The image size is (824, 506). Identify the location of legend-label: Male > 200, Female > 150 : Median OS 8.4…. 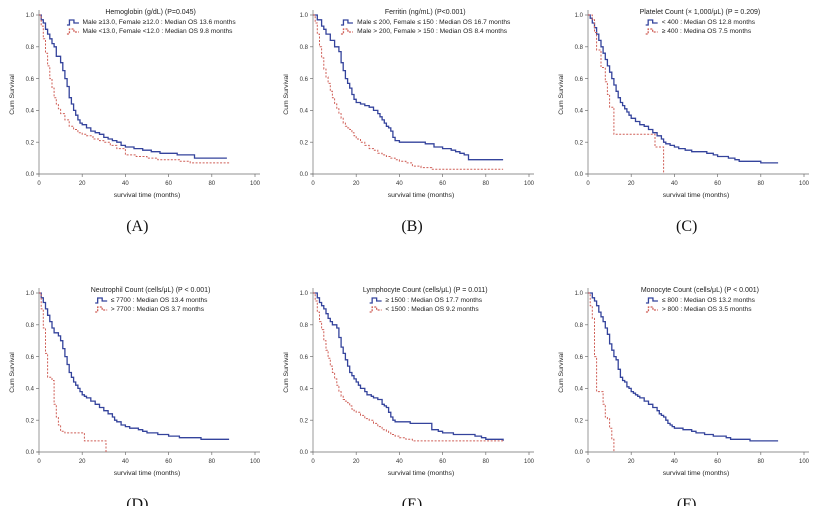
(432, 31).